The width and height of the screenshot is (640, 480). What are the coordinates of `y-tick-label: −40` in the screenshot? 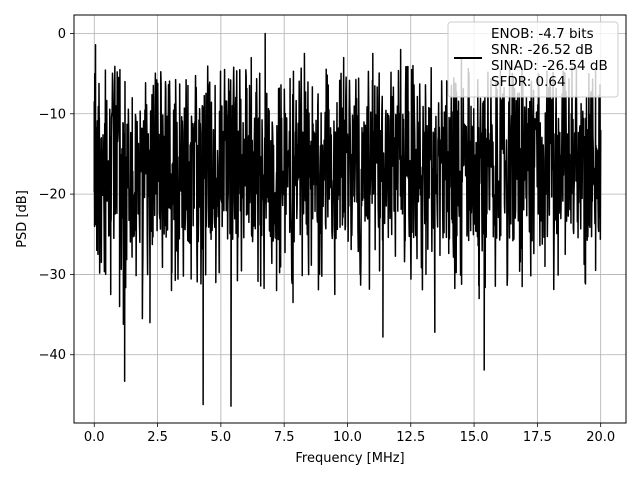 It's located at (52, 355).